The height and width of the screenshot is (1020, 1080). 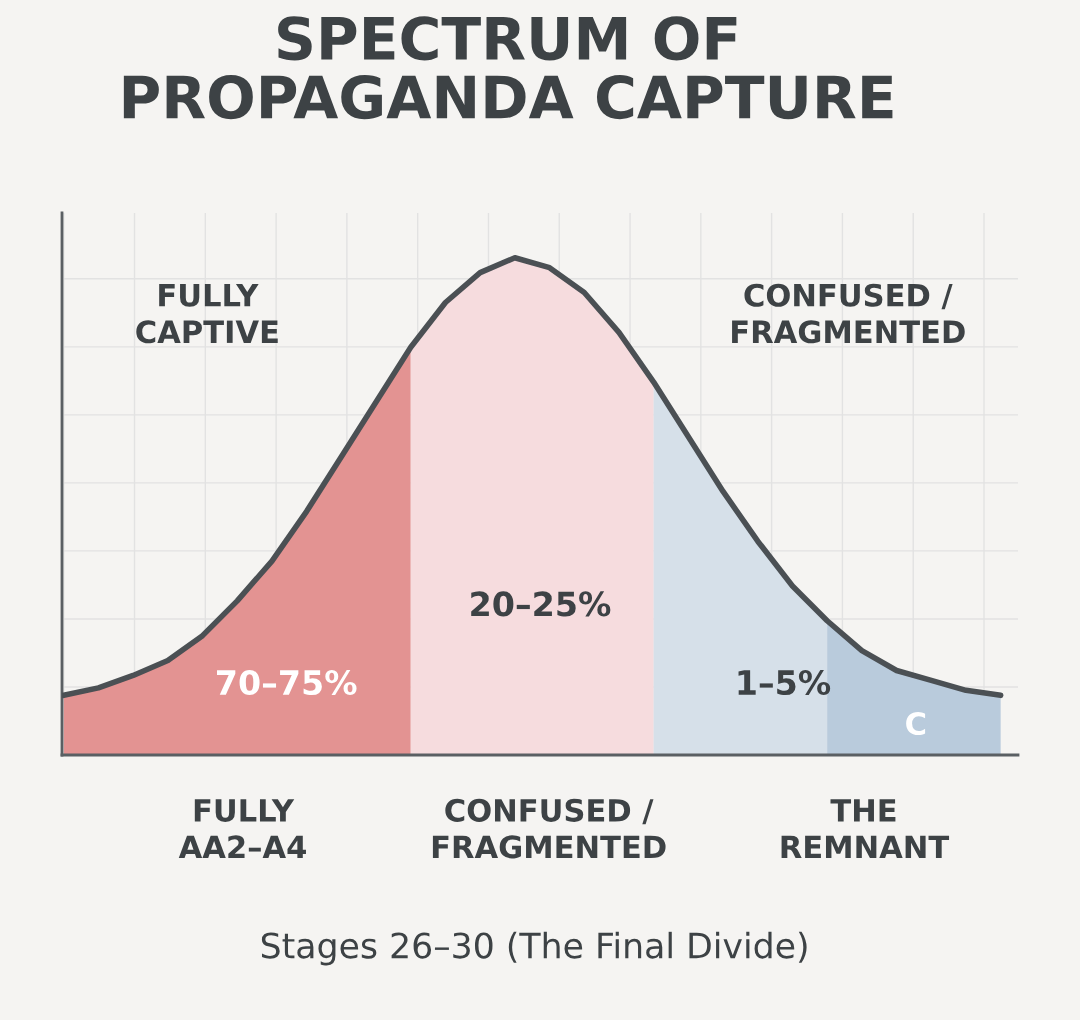 What do you see at coordinates (784, 682) in the screenshot?
I see `annotation: 1–5%` at bounding box center [784, 682].